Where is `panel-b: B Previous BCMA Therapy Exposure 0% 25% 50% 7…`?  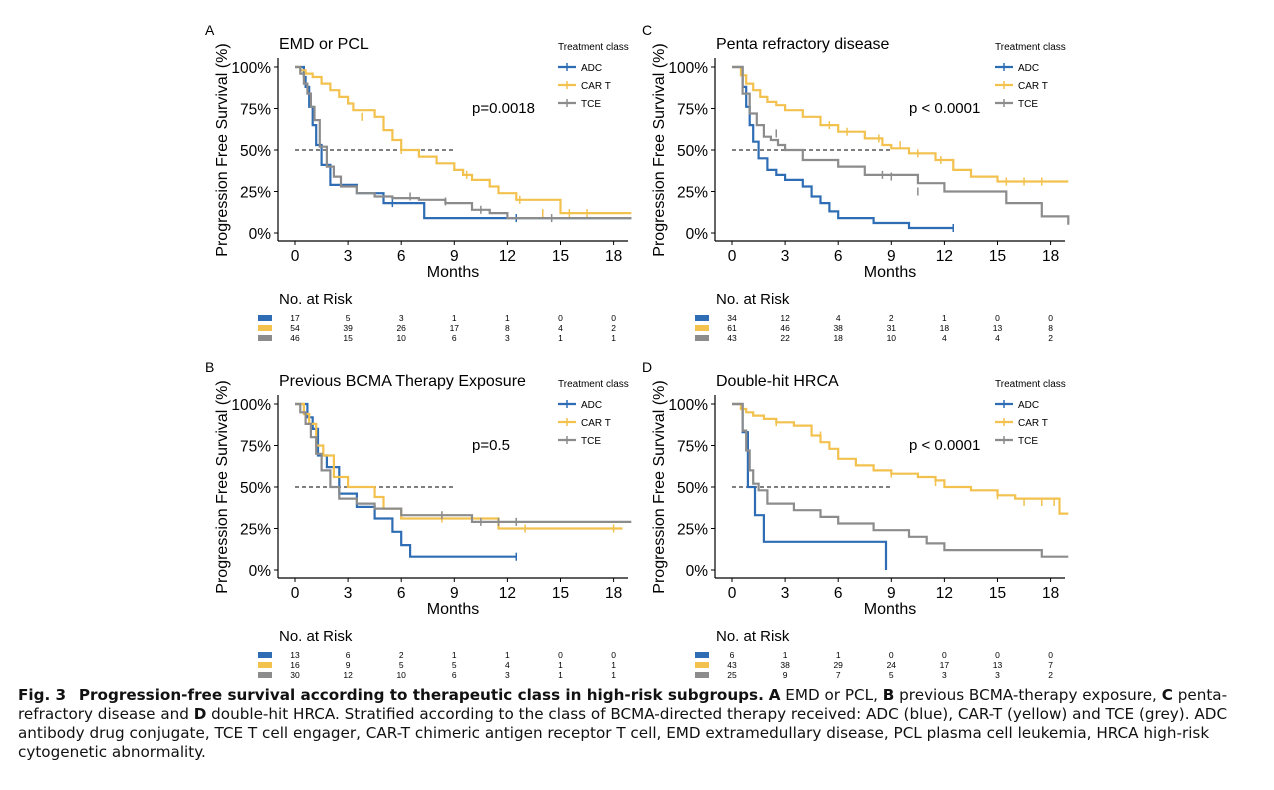
panel-b: B Previous BCMA Therapy Exposure 0% 25% 50% 7… is located at coordinates (418, 519).